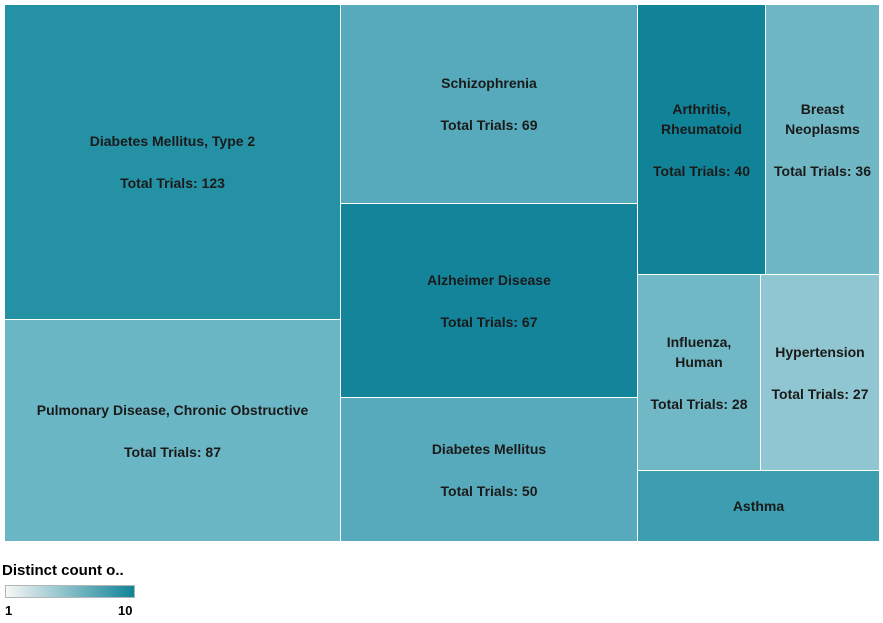 The image size is (883, 623). I want to click on legend-max-label: 10, so click(125, 610).